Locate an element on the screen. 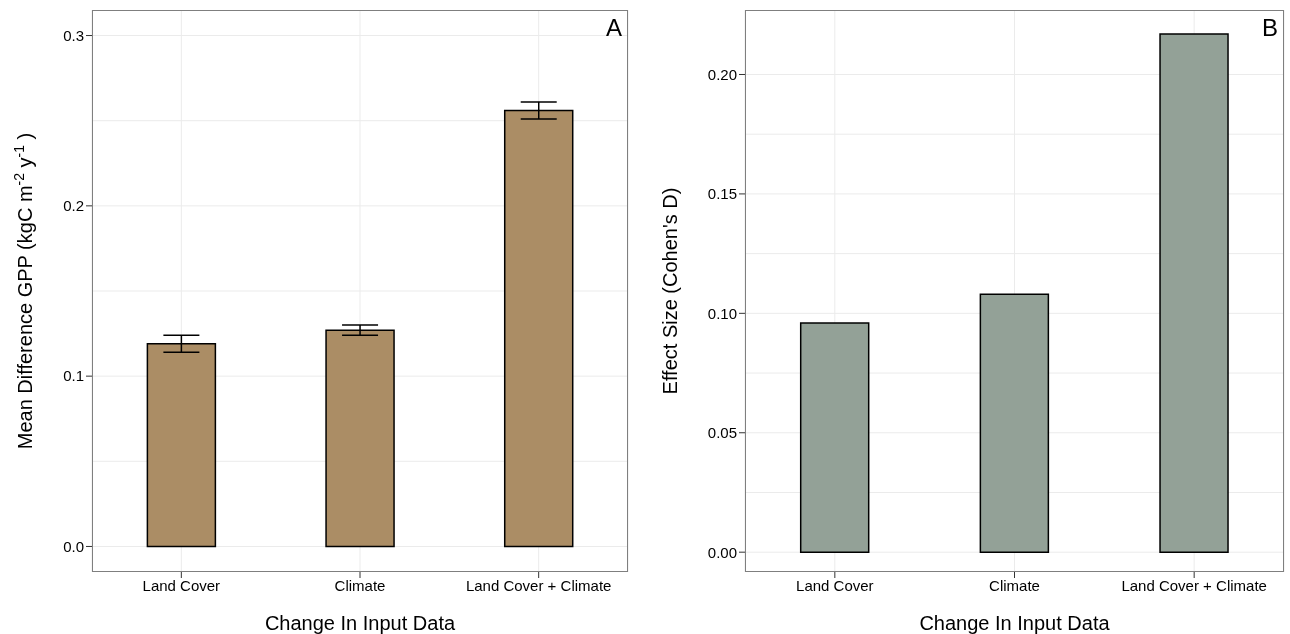 This screenshot has width=1290, height=634. y-tick-label: 0.3 is located at coordinates (73, 35).